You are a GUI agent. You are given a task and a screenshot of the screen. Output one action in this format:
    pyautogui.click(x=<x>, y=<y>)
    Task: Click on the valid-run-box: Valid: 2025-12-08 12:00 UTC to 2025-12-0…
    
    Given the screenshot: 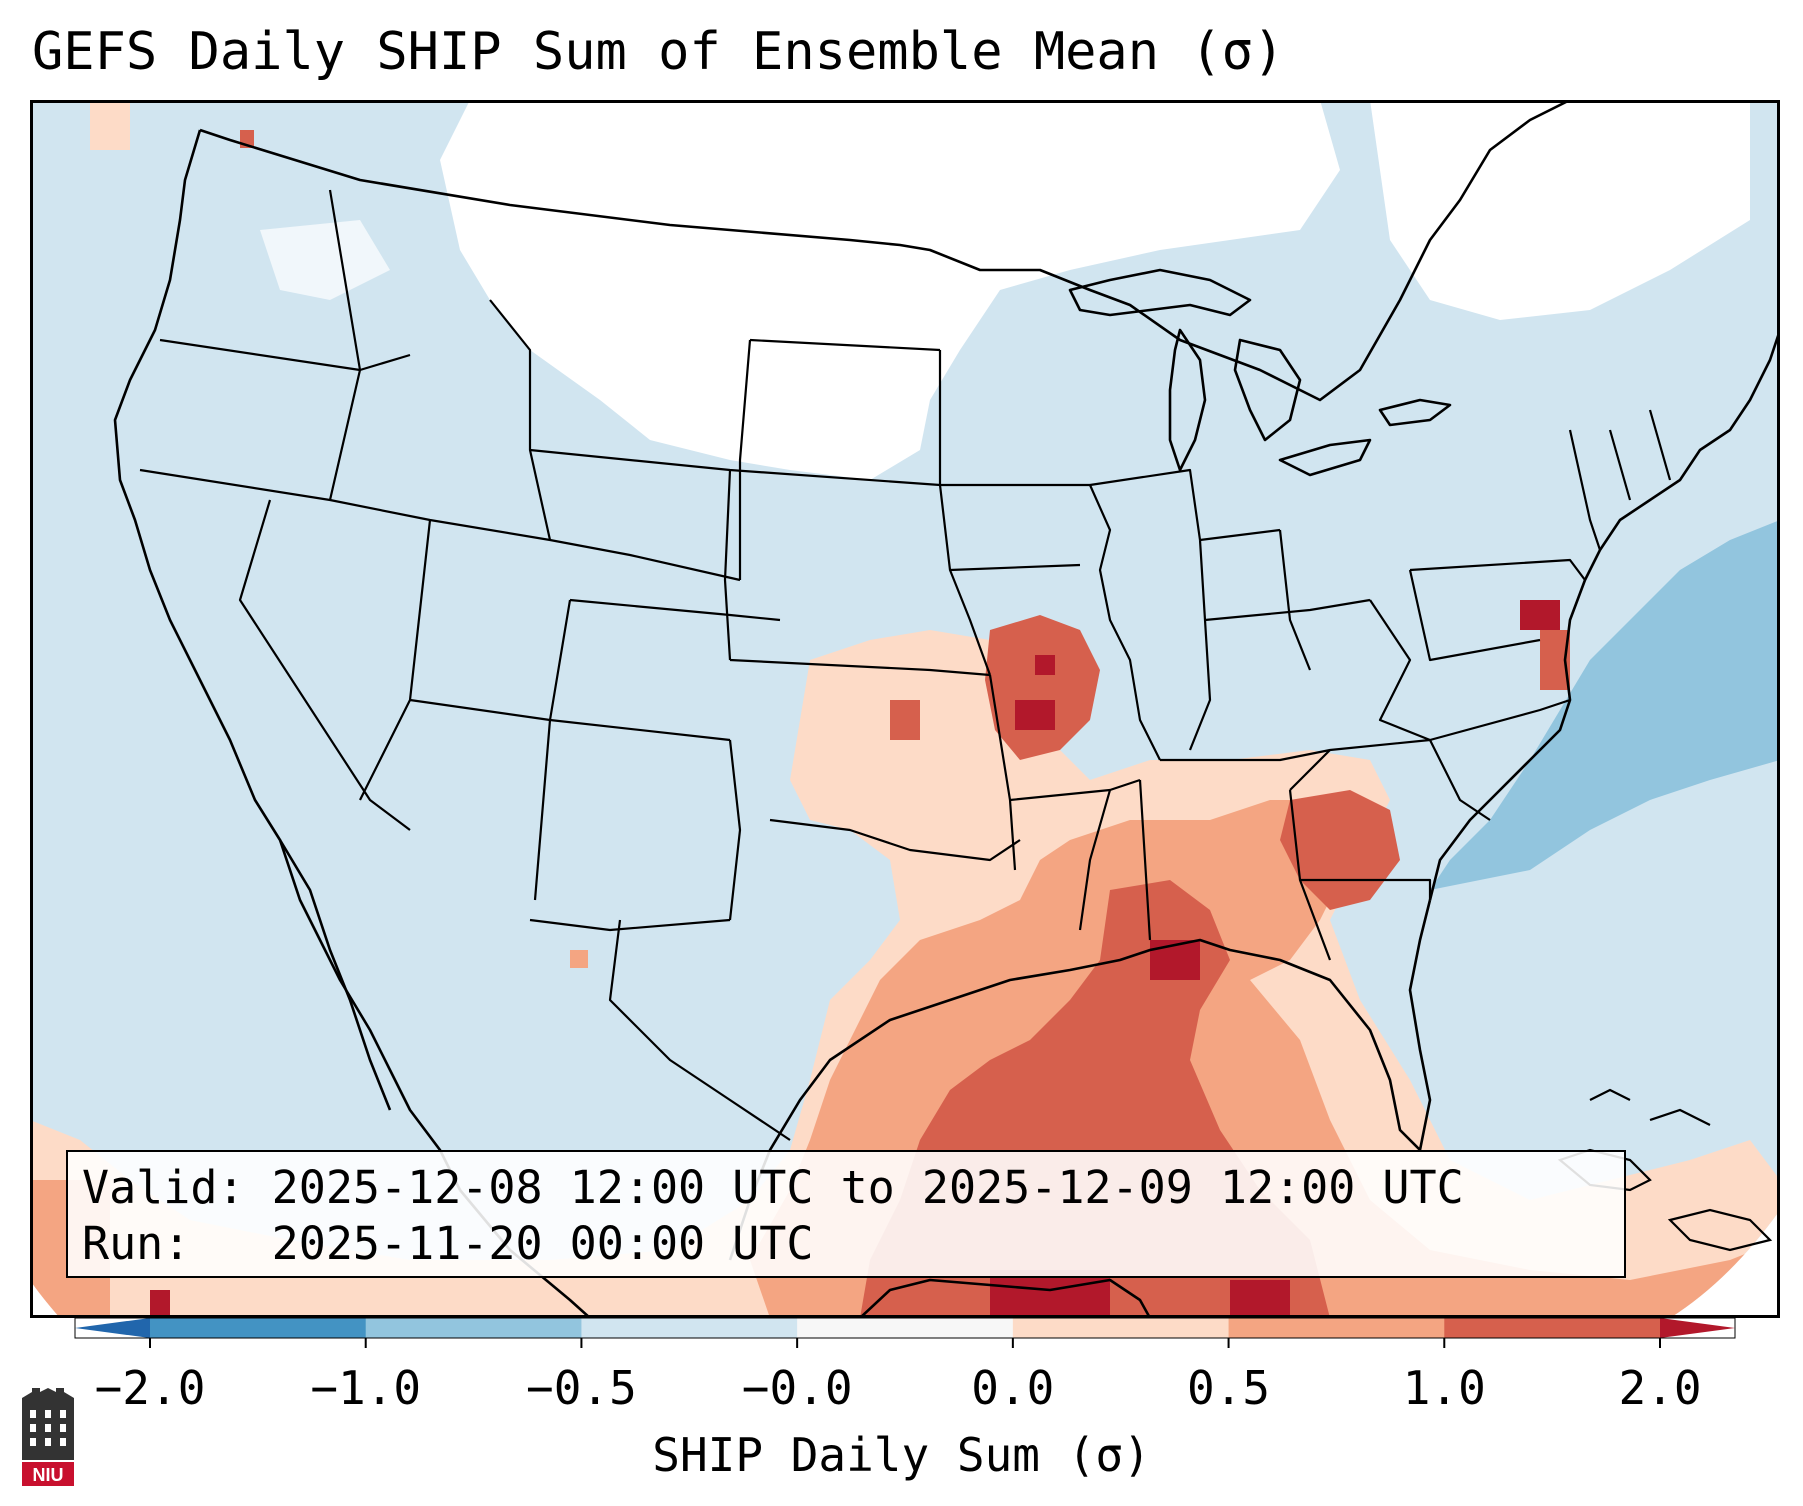 What is the action you would take?
    pyautogui.click(x=846, y=1214)
    